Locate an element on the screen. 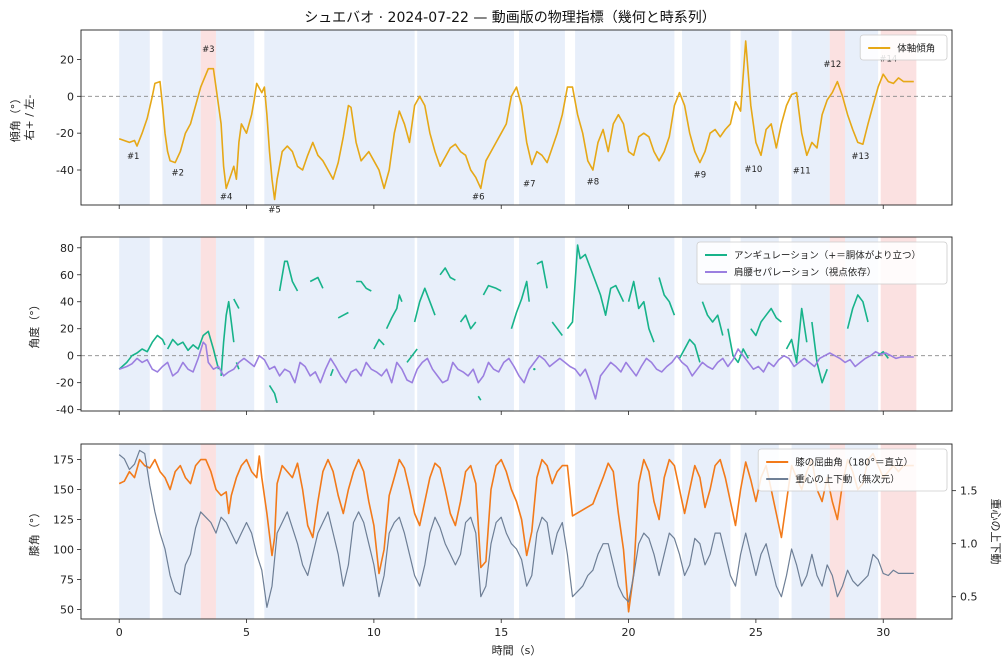  x-tick-label: 15 is located at coordinates (501, 632).